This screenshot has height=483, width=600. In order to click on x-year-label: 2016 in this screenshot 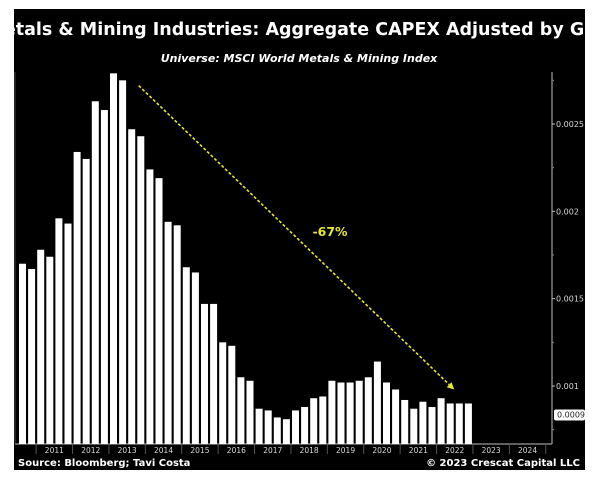, I will do `click(236, 450)`.